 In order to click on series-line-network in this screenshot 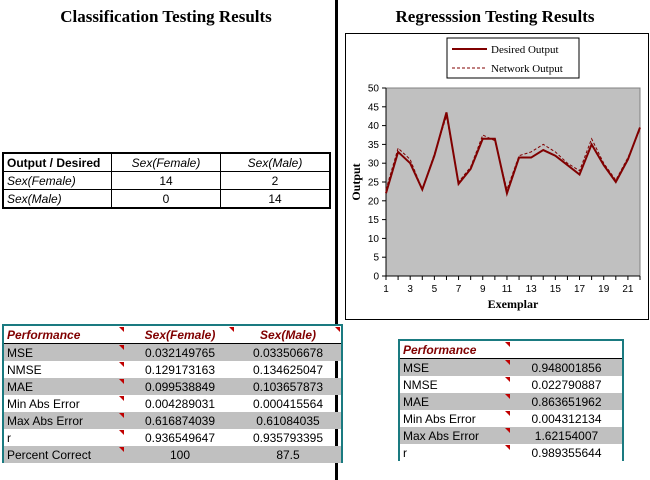, I will do `click(513, 154)`.